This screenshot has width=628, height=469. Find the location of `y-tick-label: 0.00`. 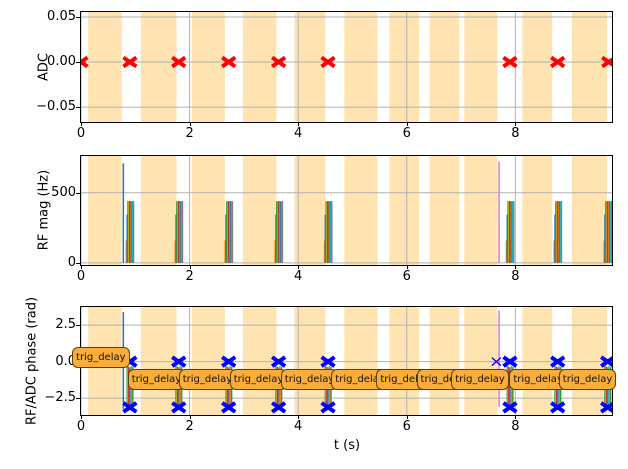

y-tick-label: 0.00 is located at coordinates (61, 62).